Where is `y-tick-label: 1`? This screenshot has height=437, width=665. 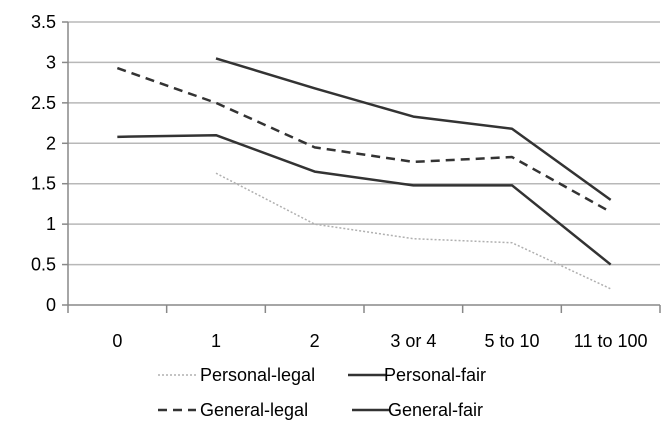
y-tick-label: 1 is located at coordinates (51, 224).